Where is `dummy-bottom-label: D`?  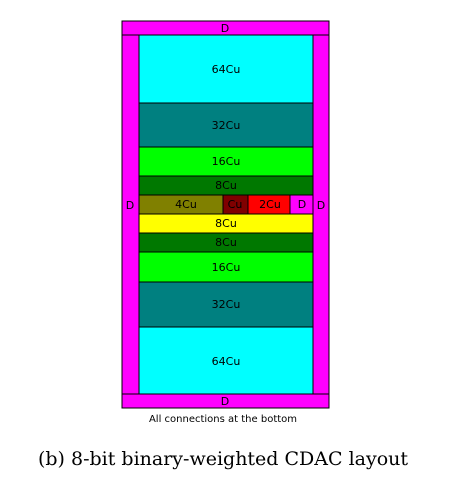
dummy-bottom-label: D is located at coordinates (225, 401).